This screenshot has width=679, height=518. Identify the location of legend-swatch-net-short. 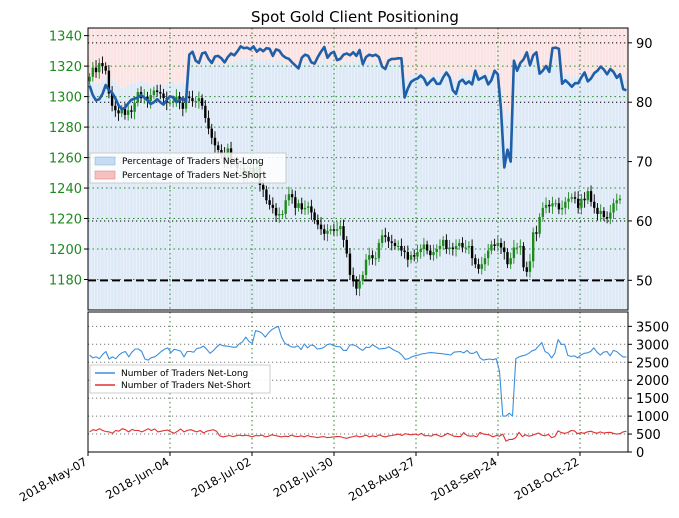
(105, 175).